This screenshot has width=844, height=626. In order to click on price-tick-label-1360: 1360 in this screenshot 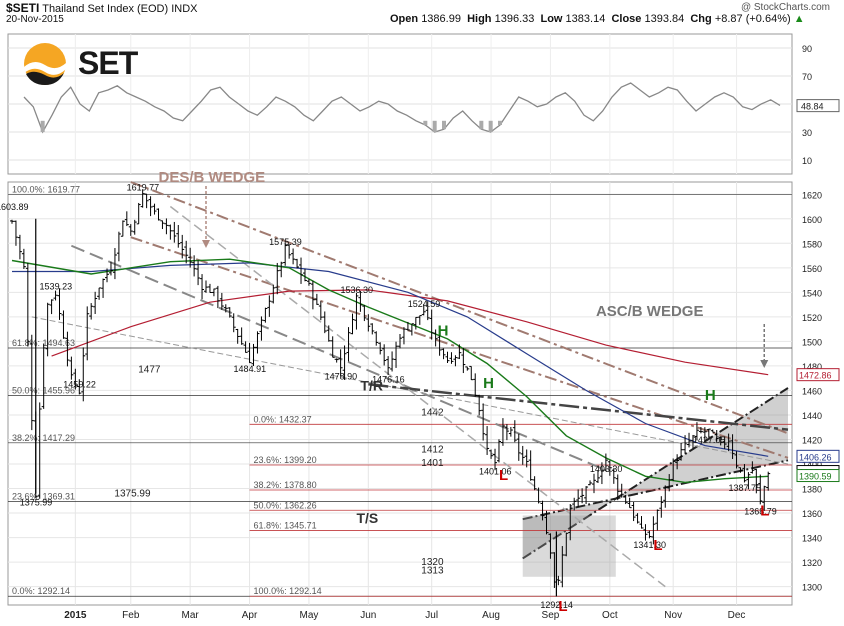, I will do `click(812, 514)`.